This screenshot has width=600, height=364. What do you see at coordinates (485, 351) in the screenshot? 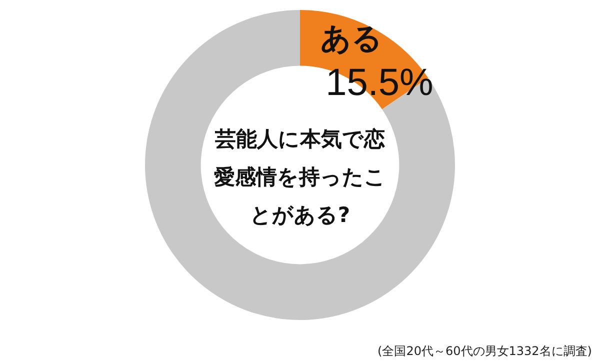
I see `text: (全国20代～60代の男女1332名に調査)` at bounding box center [485, 351].